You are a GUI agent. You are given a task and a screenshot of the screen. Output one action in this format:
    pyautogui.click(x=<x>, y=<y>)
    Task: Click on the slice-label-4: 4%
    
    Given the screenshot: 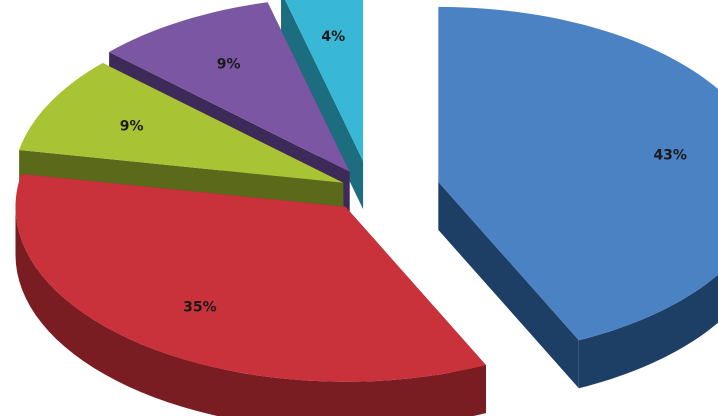 What is the action you would take?
    pyautogui.click(x=333, y=37)
    